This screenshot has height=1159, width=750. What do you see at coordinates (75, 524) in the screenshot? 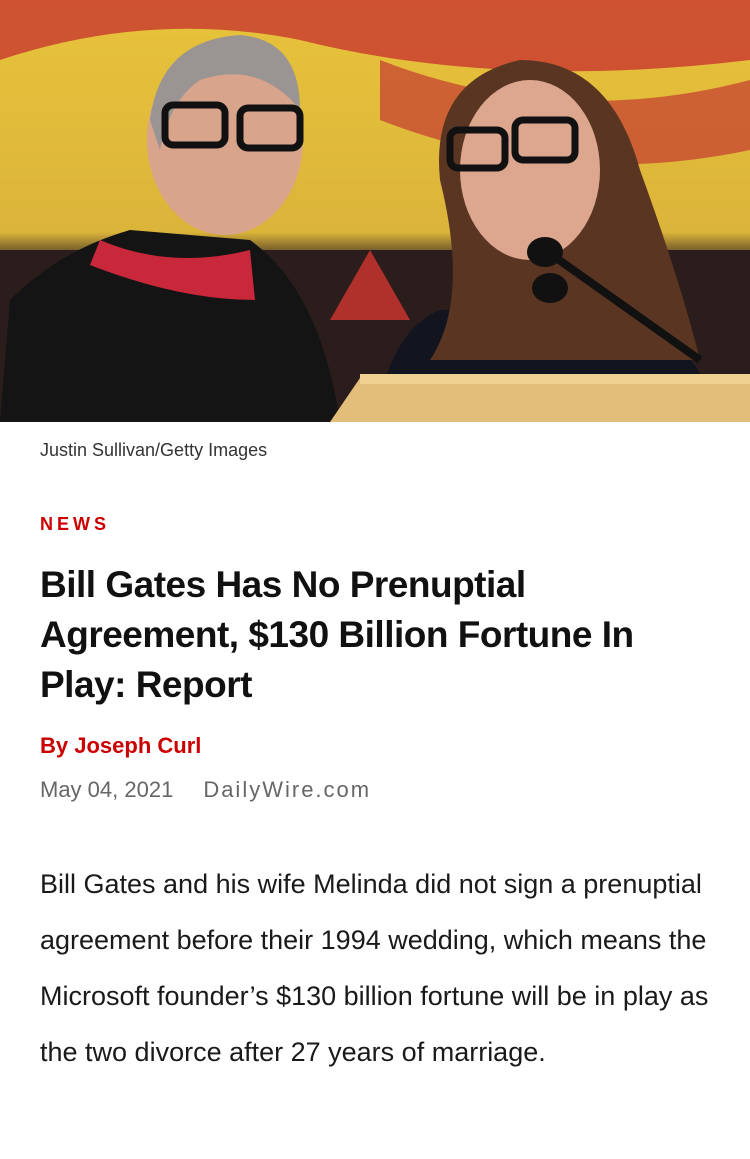
I see `section-label: NEWS` at bounding box center [75, 524].